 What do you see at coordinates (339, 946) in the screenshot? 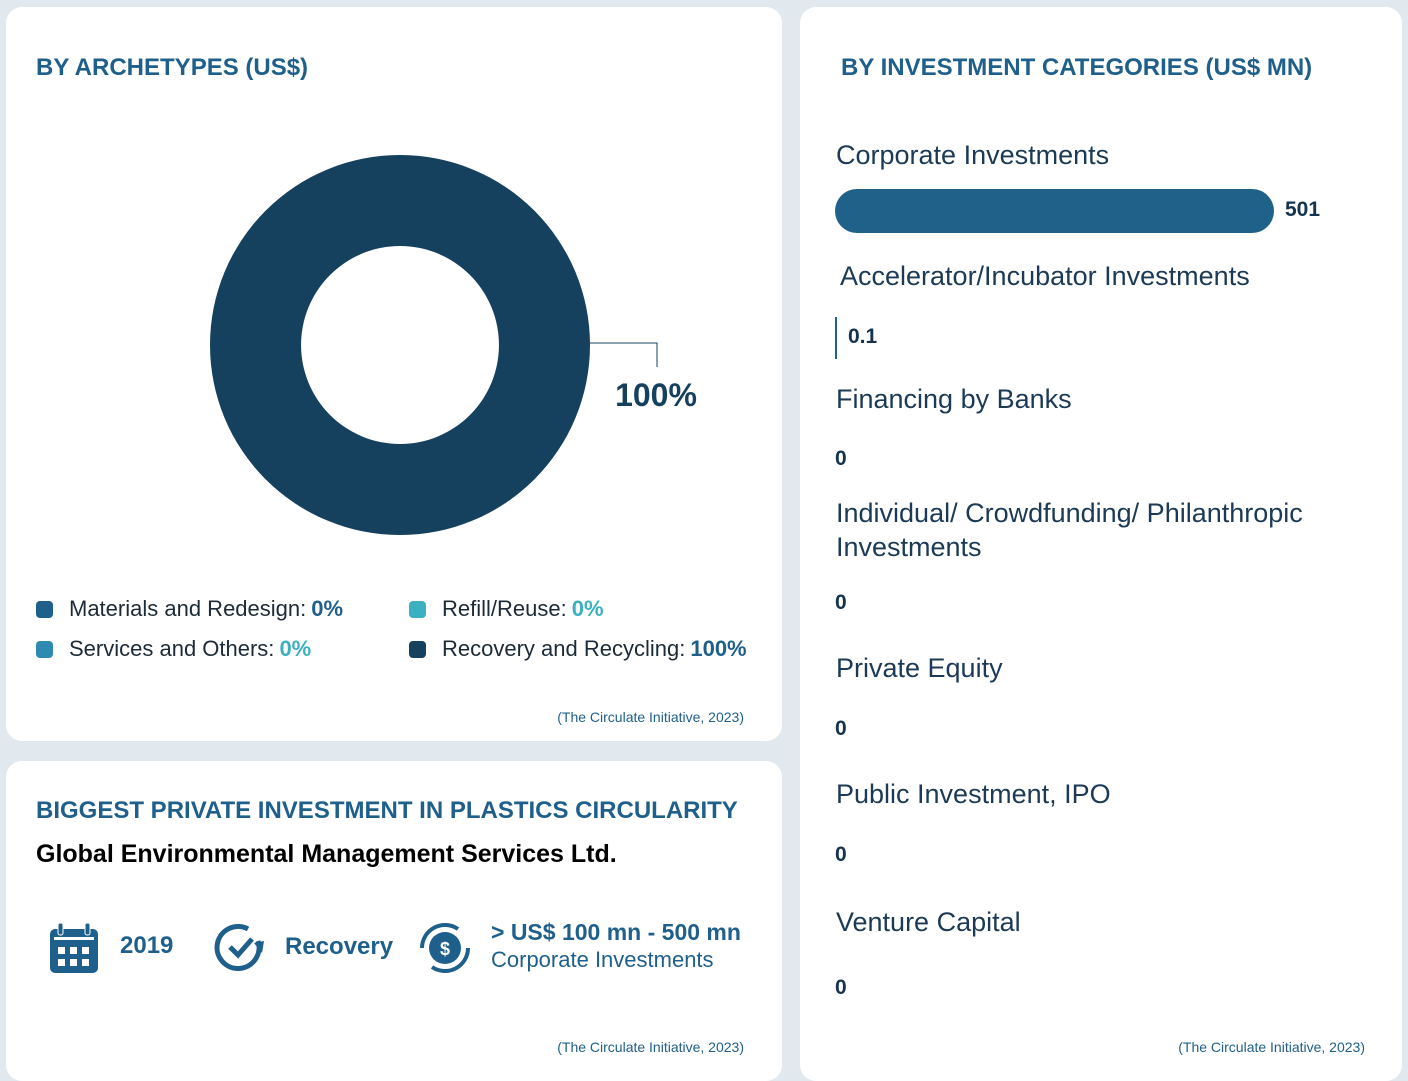
I see `archetype: Recovery` at bounding box center [339, 946].